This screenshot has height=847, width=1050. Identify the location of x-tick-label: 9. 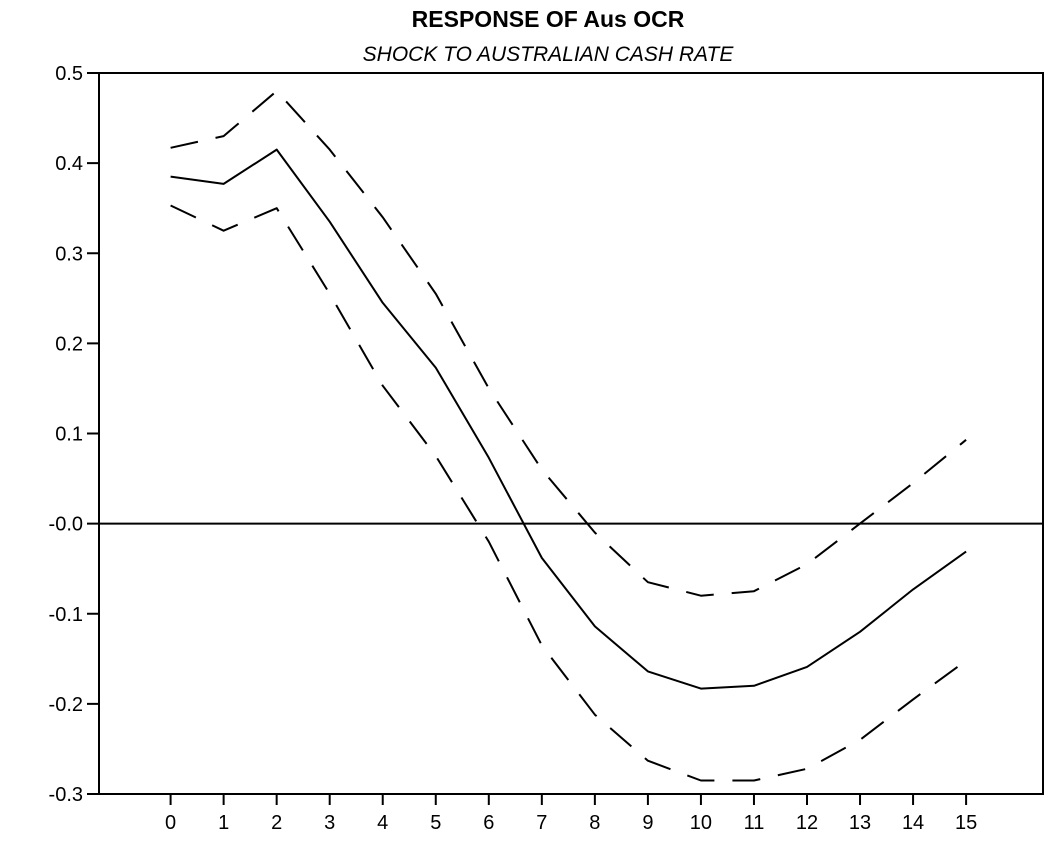
(647, 823).